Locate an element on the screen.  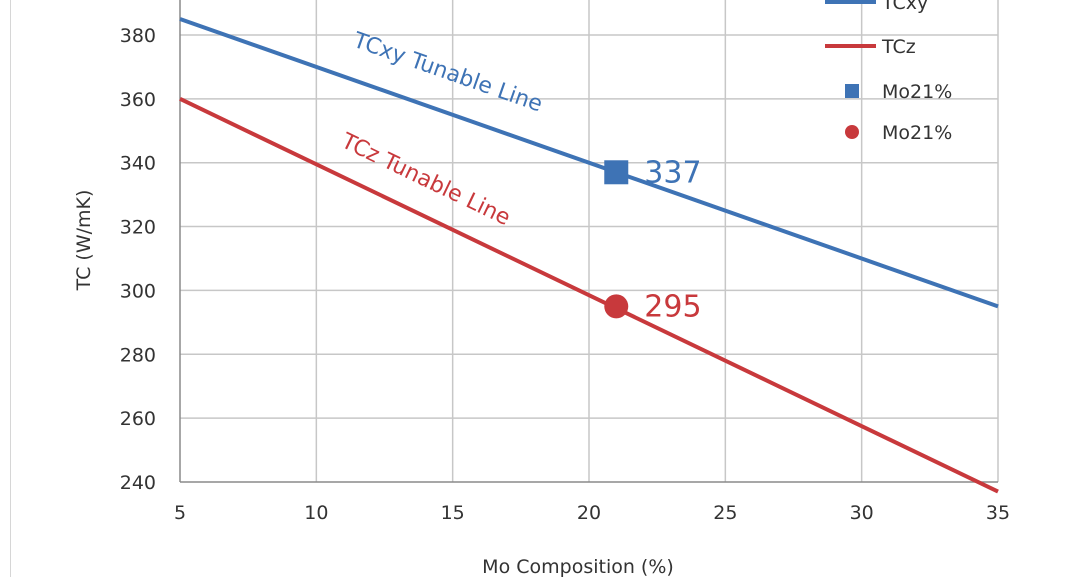
data-markers: 337 295 is located at coordinates (653, 239).